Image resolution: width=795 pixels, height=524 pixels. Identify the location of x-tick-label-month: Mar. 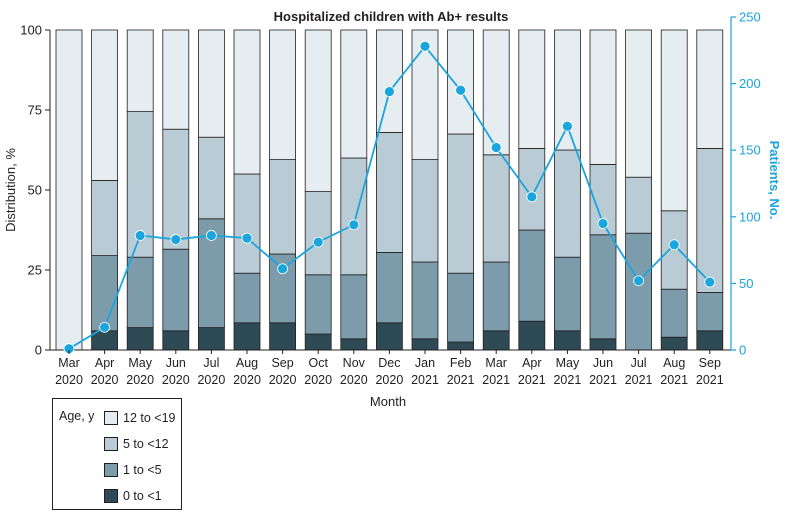
(496, 363).